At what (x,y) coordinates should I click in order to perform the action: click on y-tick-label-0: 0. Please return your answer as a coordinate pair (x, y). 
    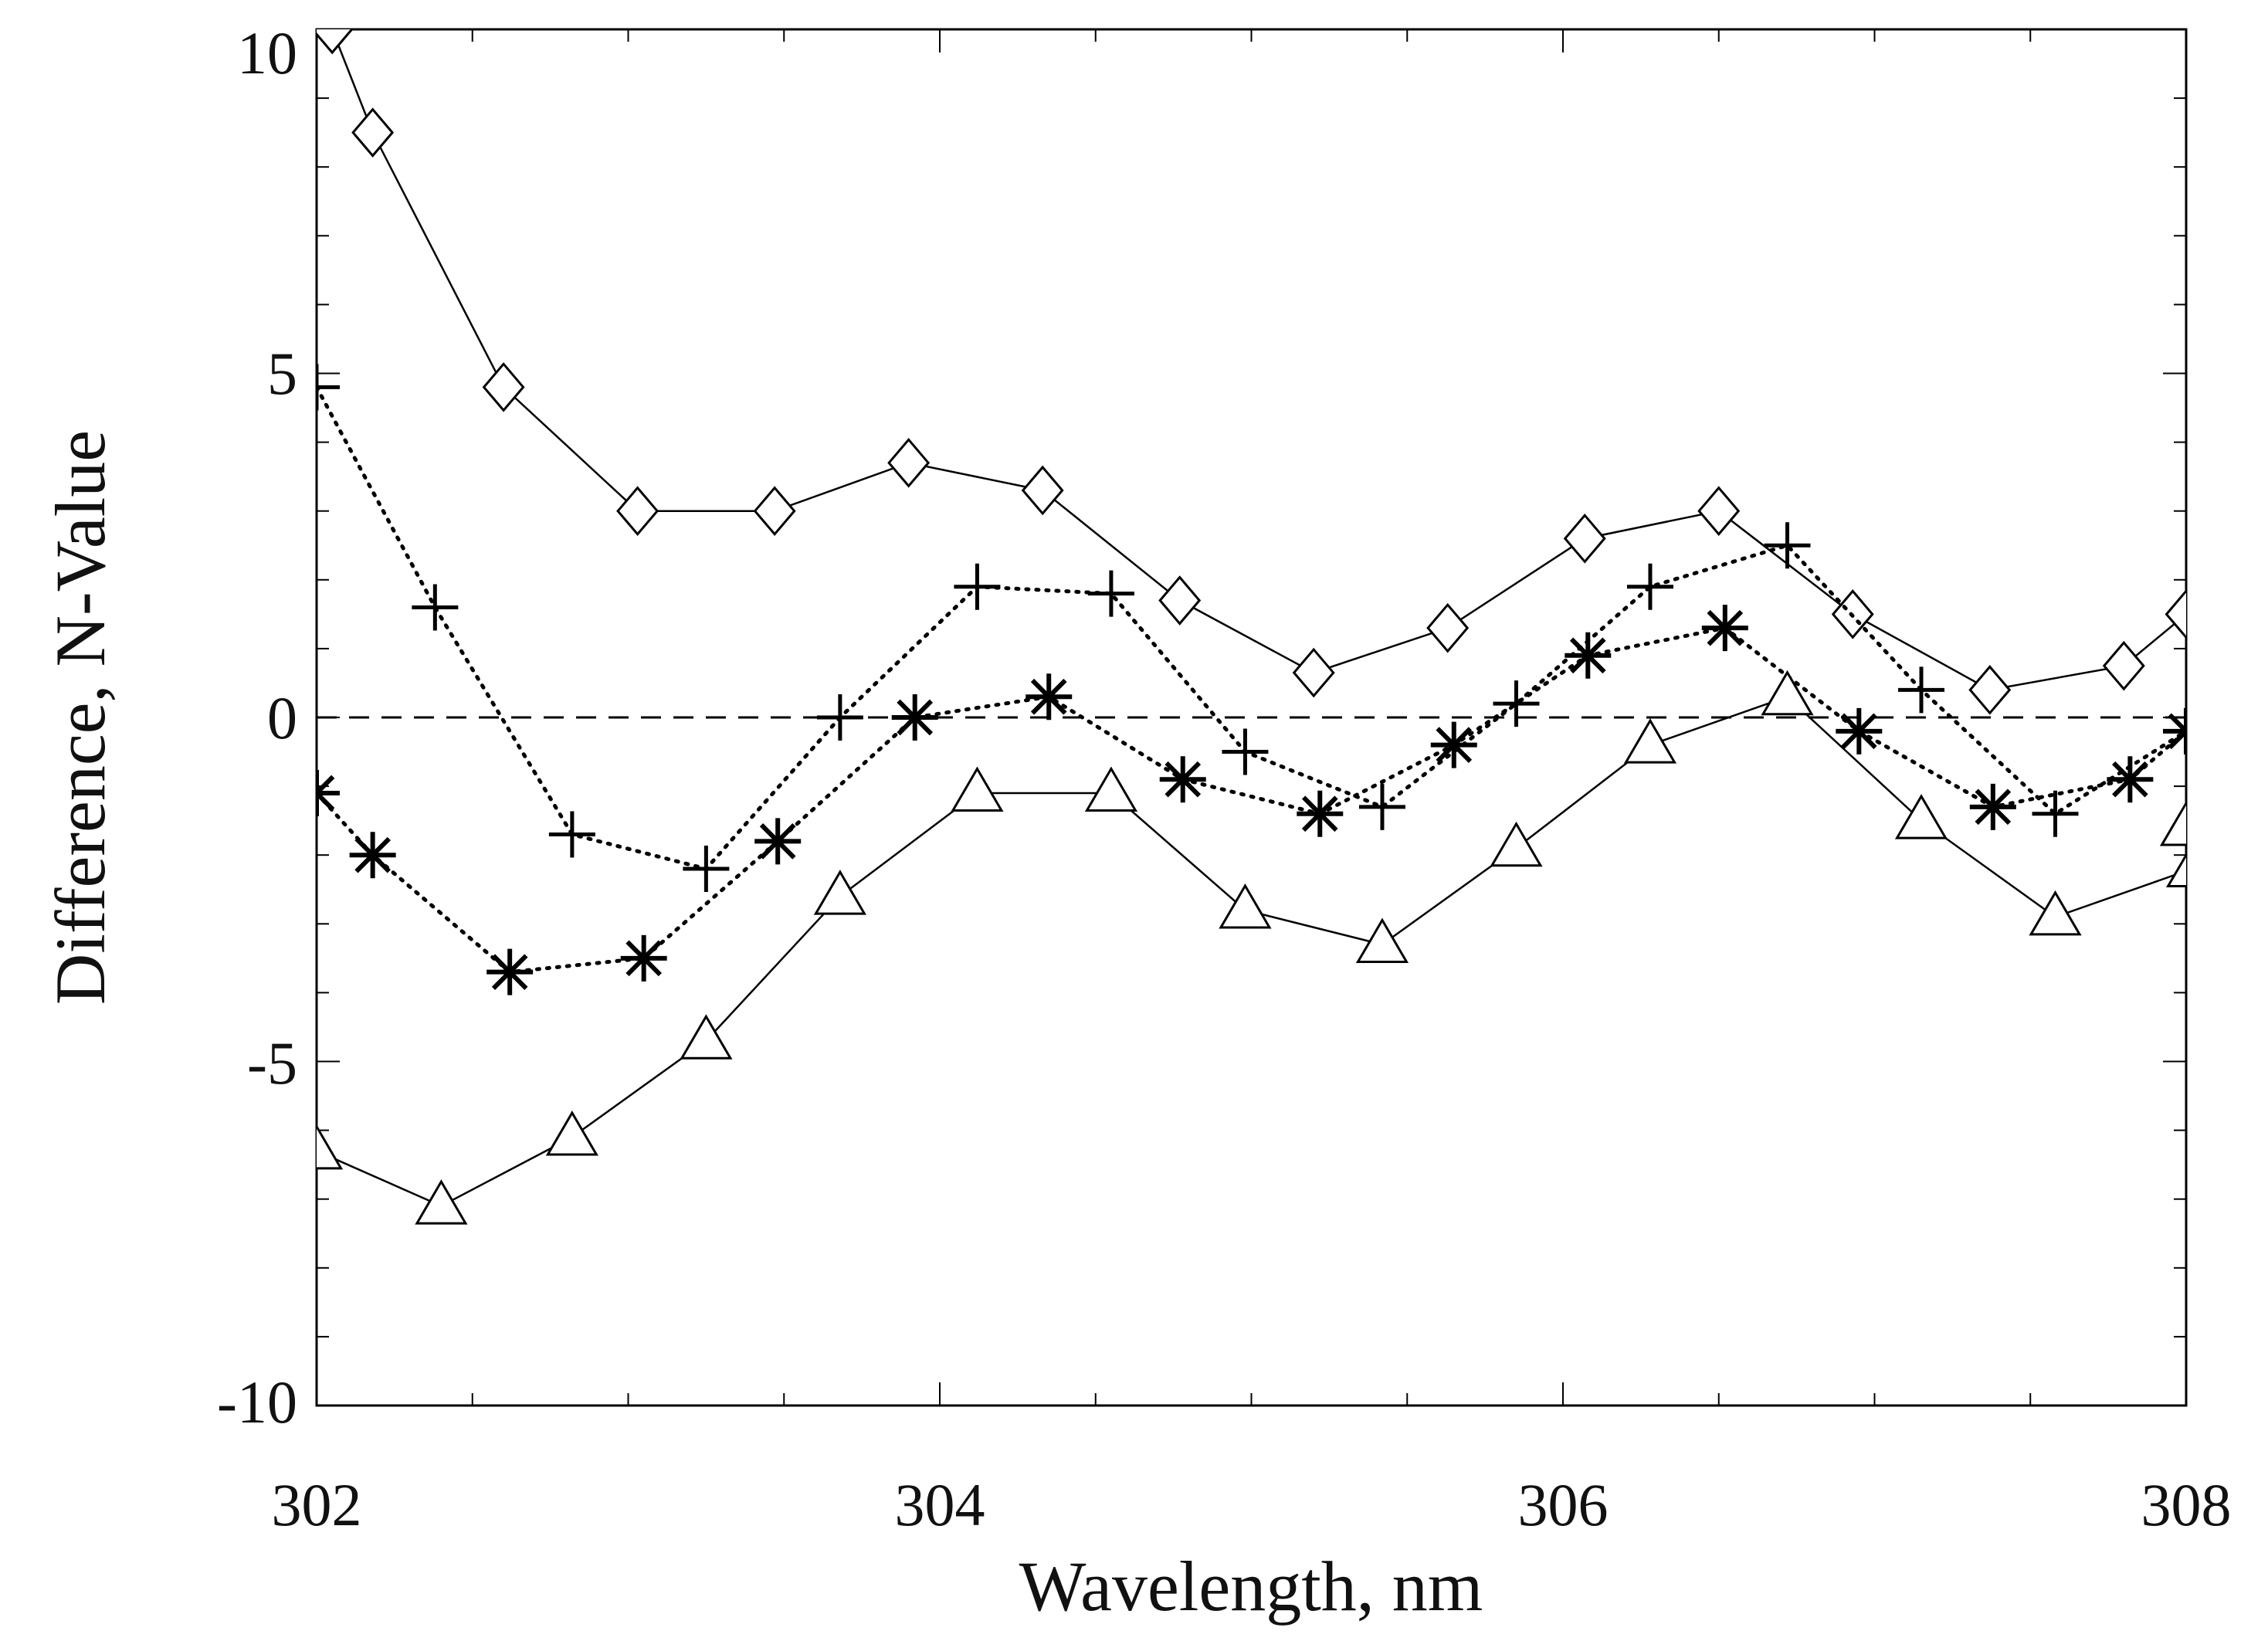
    Looking at the image, I should click on (282, 717).